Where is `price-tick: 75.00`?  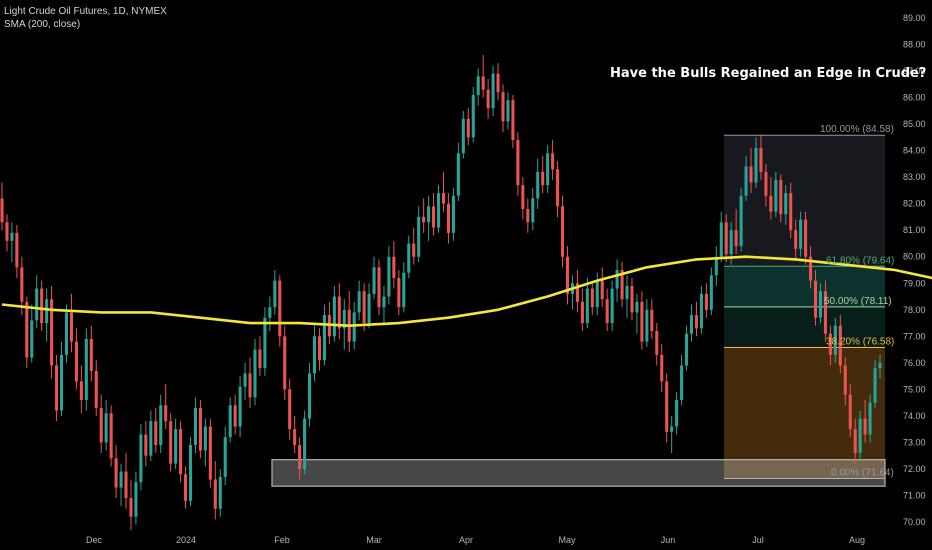 price-tick: 75.00 is located at coordinates (914, 389).